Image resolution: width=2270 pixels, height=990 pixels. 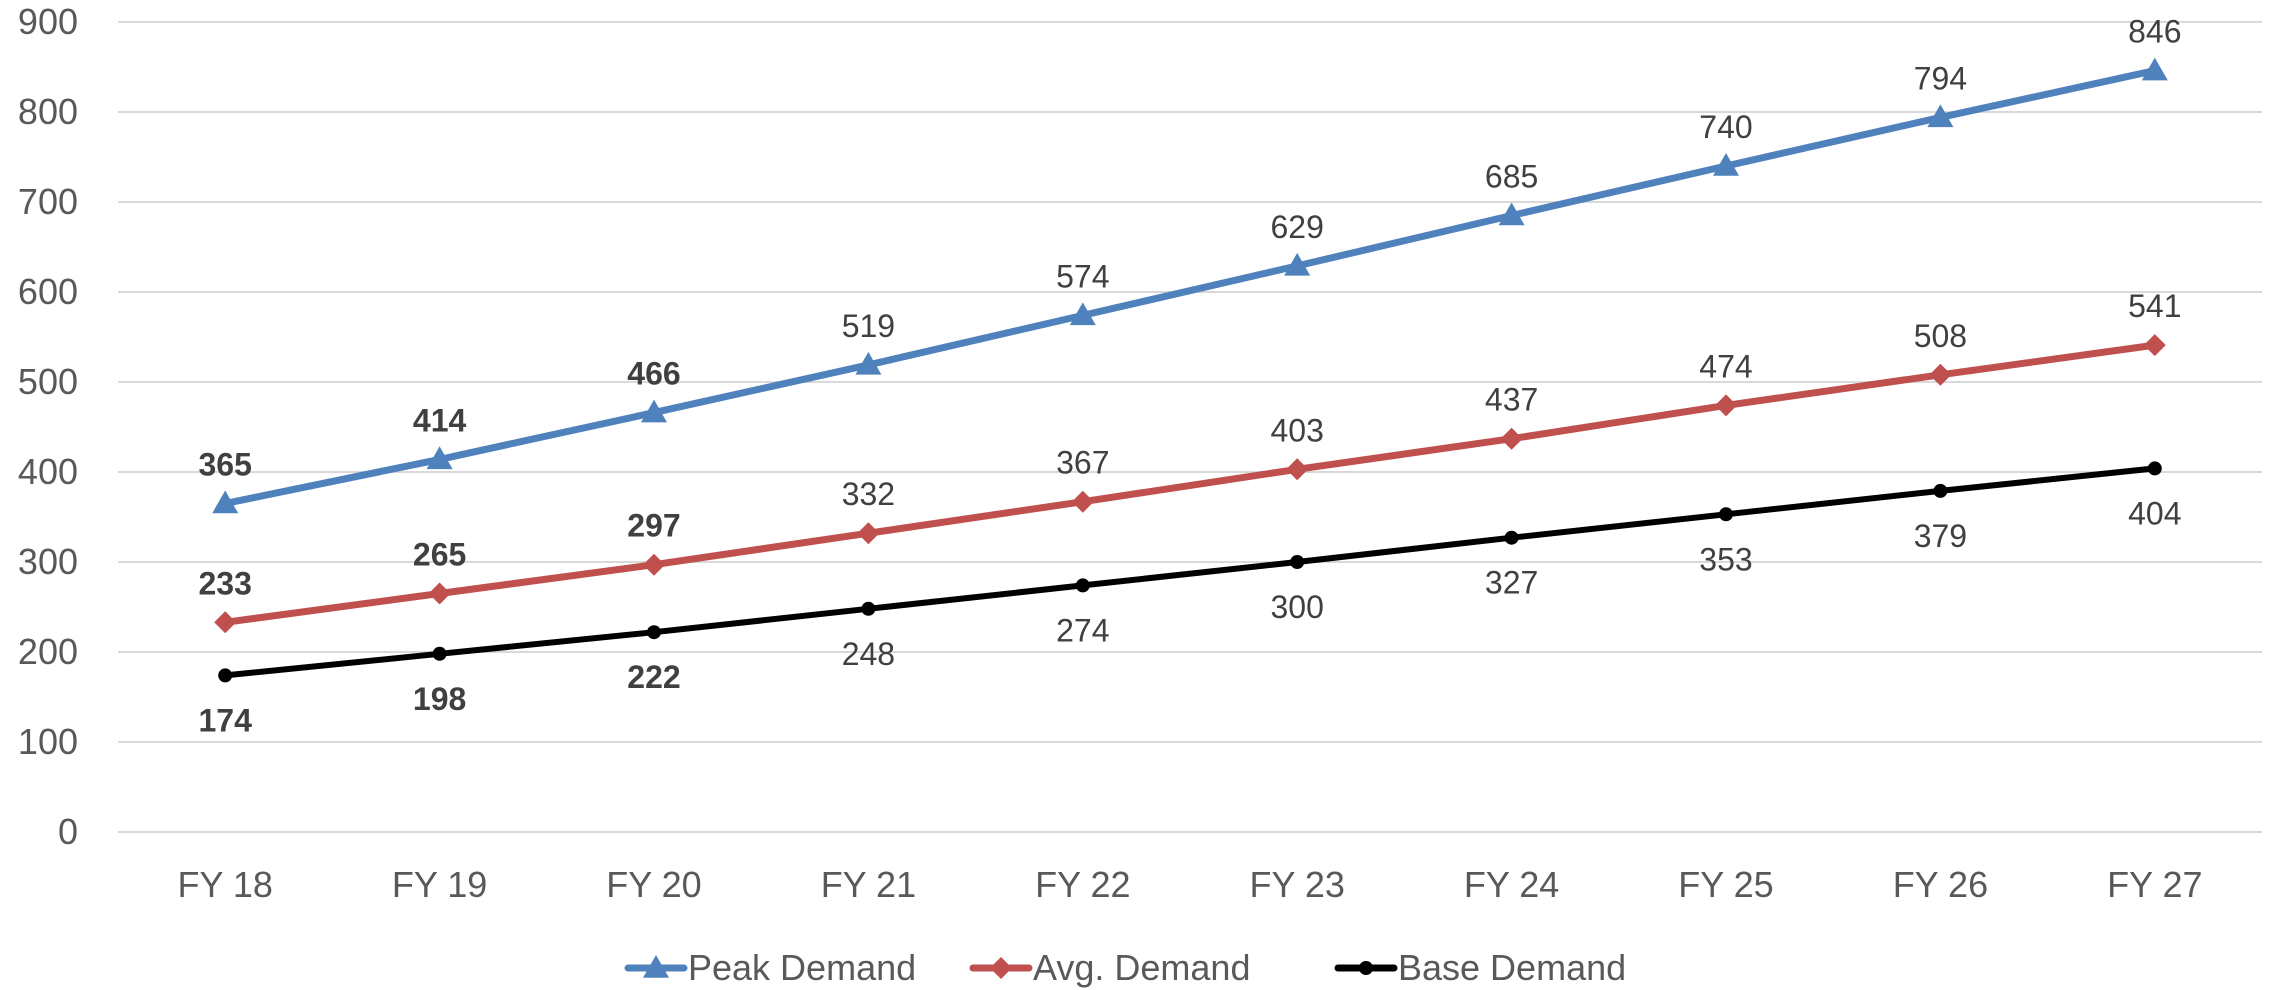 I want to click on y-tick-label: 700, so click(x=48, y=201).